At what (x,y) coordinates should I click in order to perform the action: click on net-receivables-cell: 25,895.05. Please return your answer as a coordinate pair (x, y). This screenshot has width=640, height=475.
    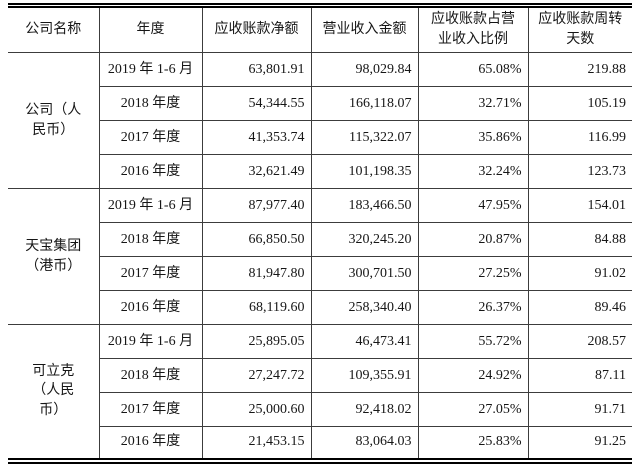
    Looking at the image, I should click on (256, 341).